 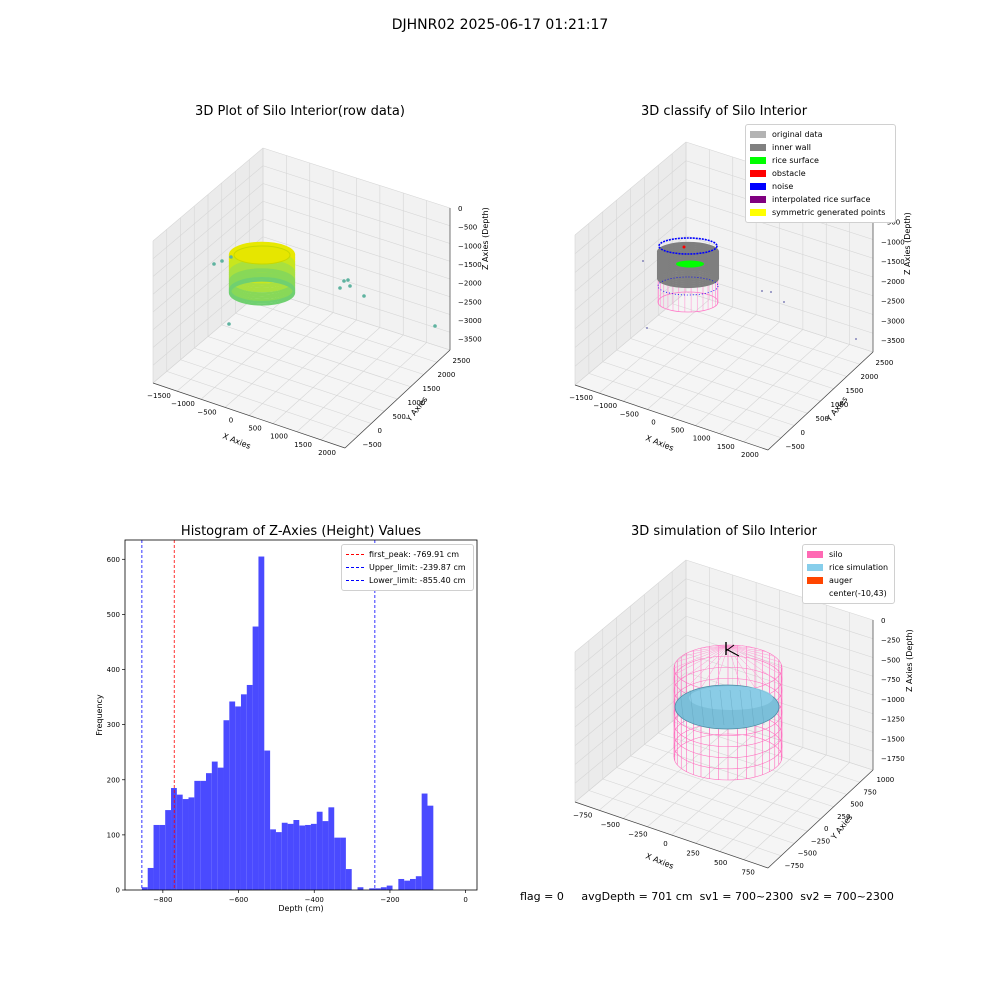 I want to click on sim-ytick: 750, so click(x=869, y=792).